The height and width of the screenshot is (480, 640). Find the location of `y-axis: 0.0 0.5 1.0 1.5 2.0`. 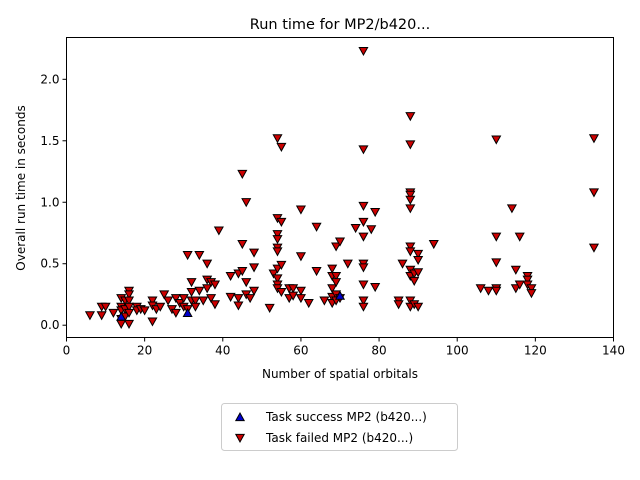

y-axis: 0.0 0.5 1.0 1.5 2.0 is located at coordinates (53, 202).